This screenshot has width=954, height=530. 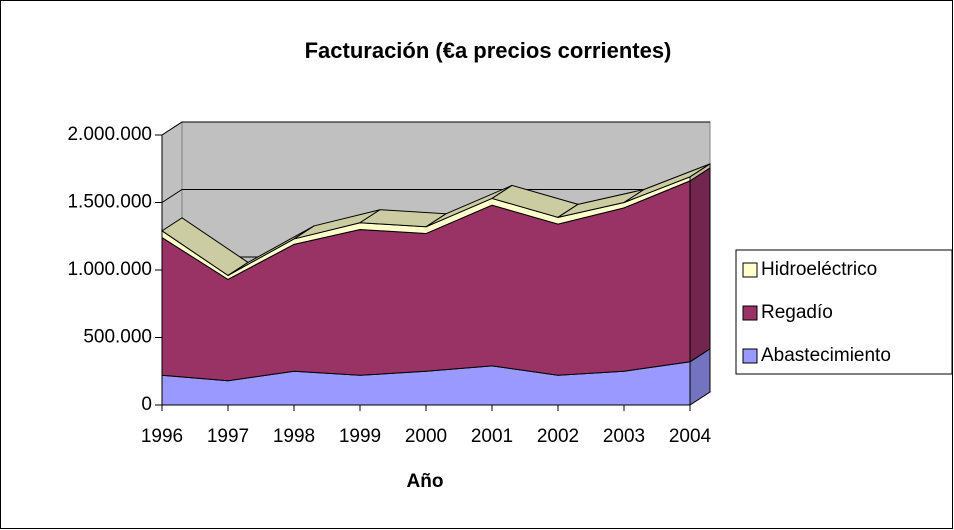 I want to click on x-tick-label: 1996, so click(x=162, y=436).